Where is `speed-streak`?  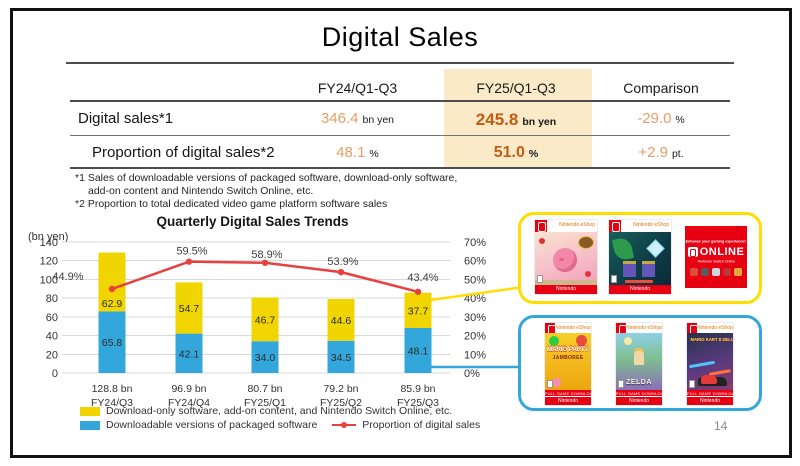 speed-streak is located at coordinates (702, 364).